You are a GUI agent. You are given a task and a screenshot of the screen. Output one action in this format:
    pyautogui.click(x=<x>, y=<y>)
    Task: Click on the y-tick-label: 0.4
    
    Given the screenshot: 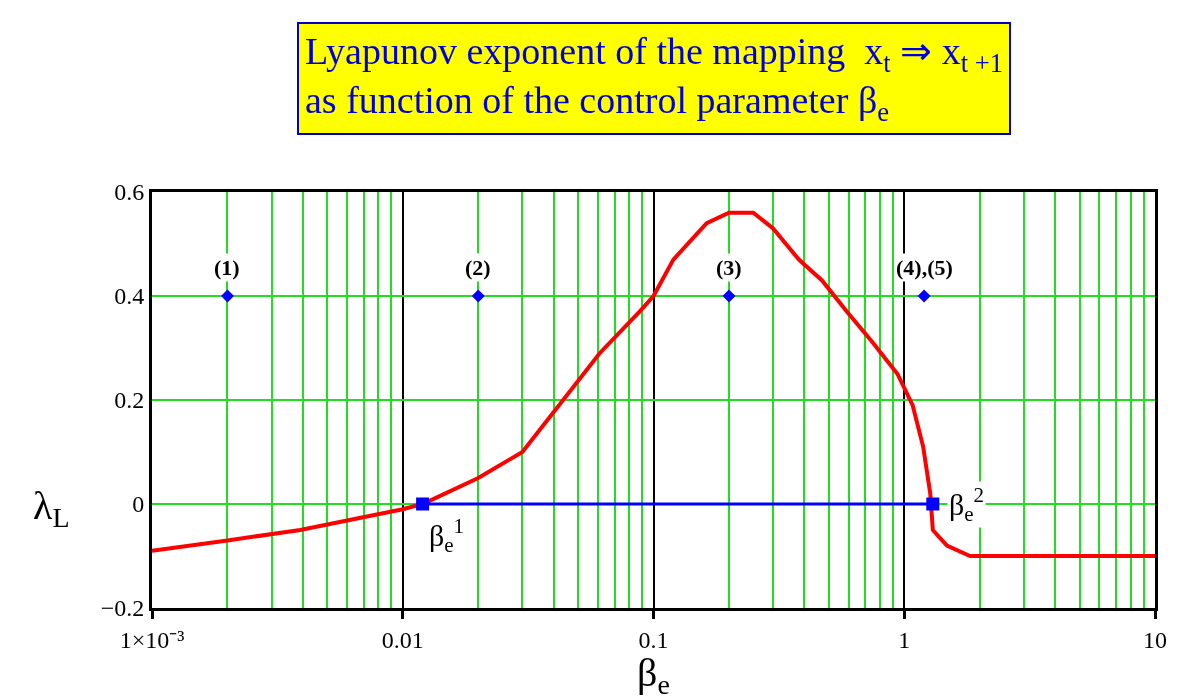 What is the action you would take?
    pyautogui.click(x=129, y=296)
    